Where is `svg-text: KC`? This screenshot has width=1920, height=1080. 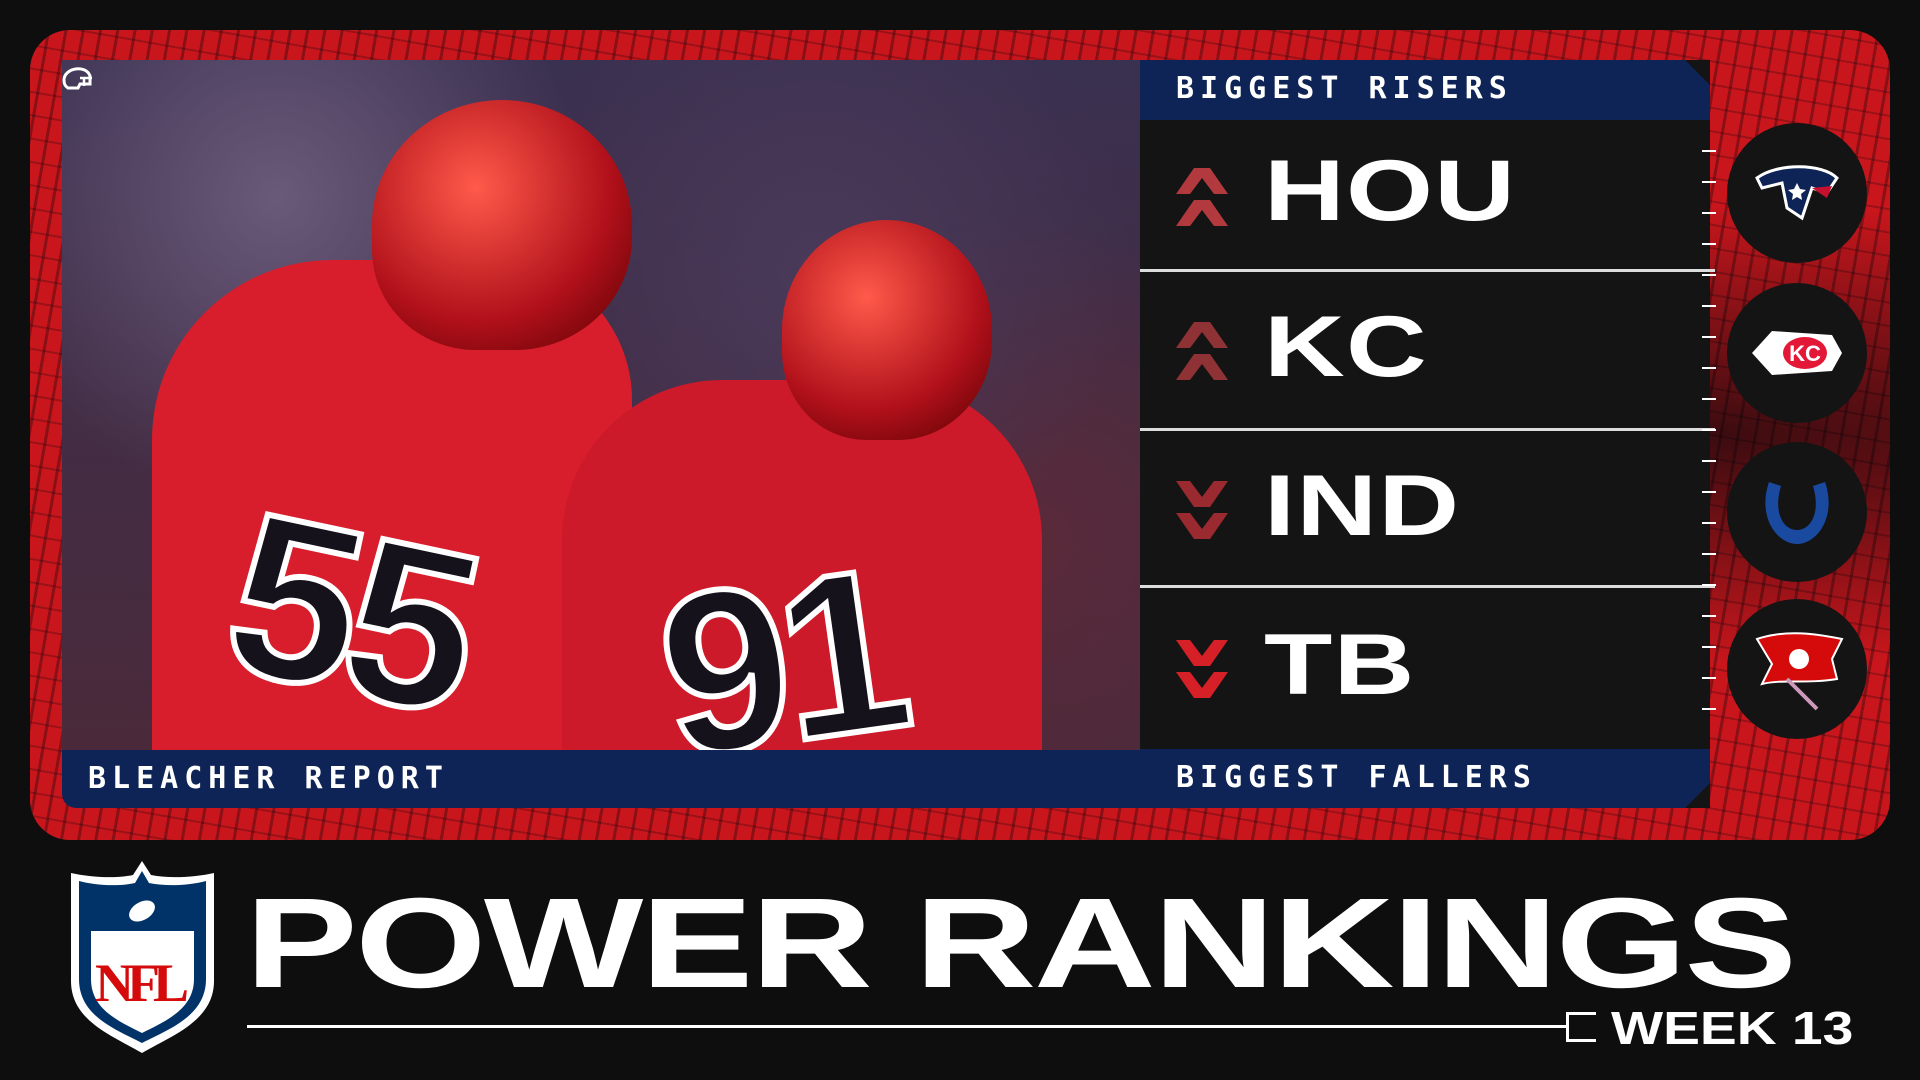 svg-text: KC is located at coordinates (1805, 353).